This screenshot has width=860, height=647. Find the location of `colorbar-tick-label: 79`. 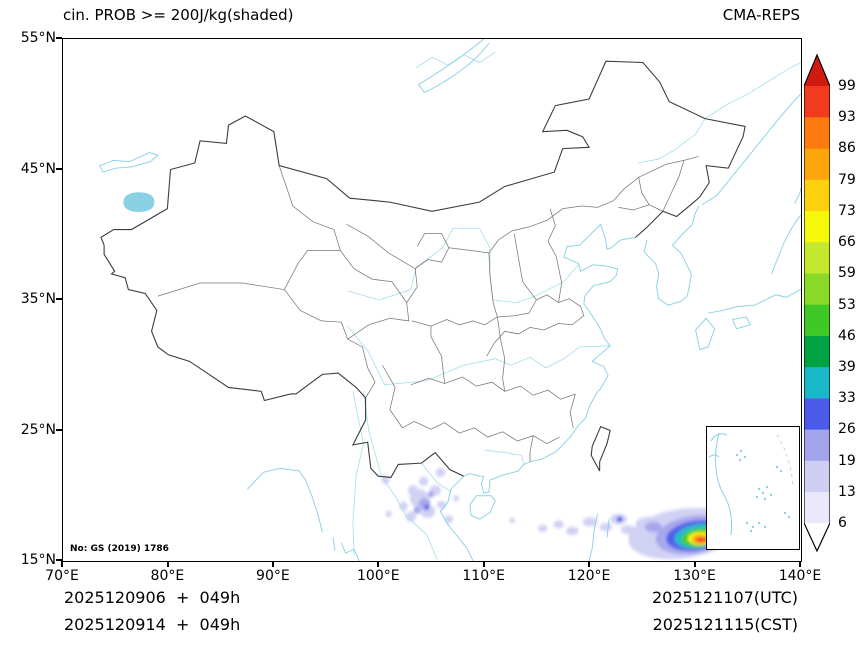

colorbar-tick-label: 79 is located at coordinates (847, 179).